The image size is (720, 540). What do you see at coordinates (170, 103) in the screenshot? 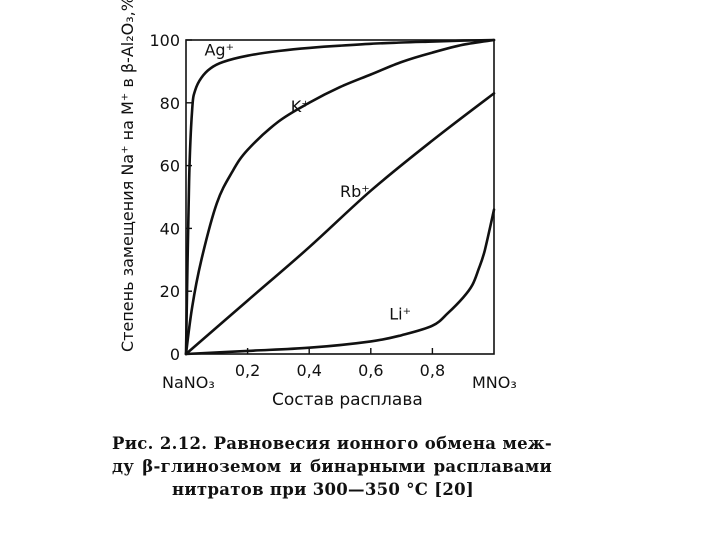
I see `y-tick-label: 80` at bounding box center [170, 103].